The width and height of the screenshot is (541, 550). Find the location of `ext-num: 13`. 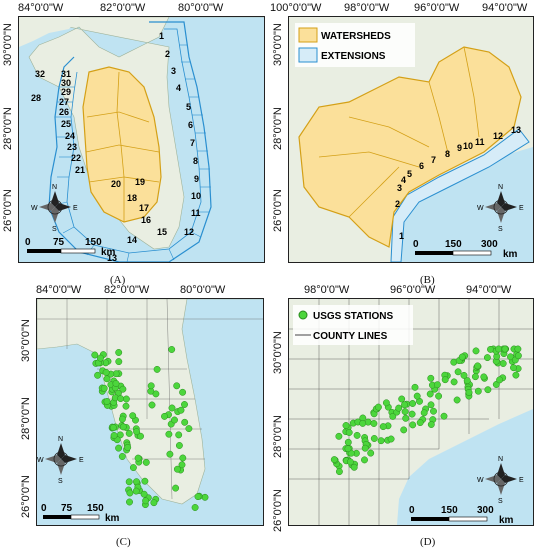

ext-num: 13 is located at coordinates (112, 257).